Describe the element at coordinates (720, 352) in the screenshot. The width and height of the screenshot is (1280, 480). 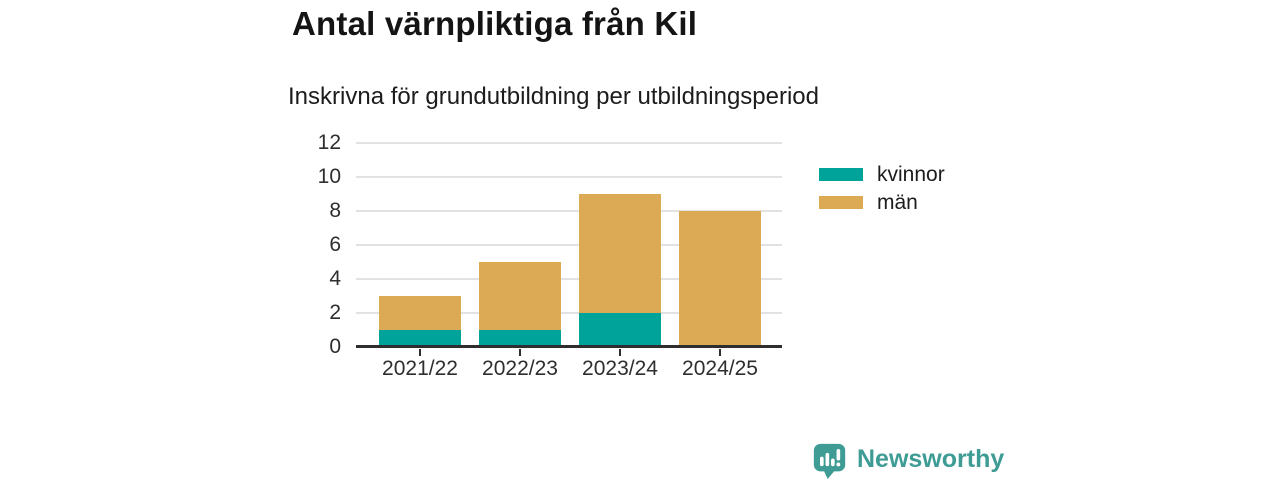
I see `x-tick-2024/25` at that location.